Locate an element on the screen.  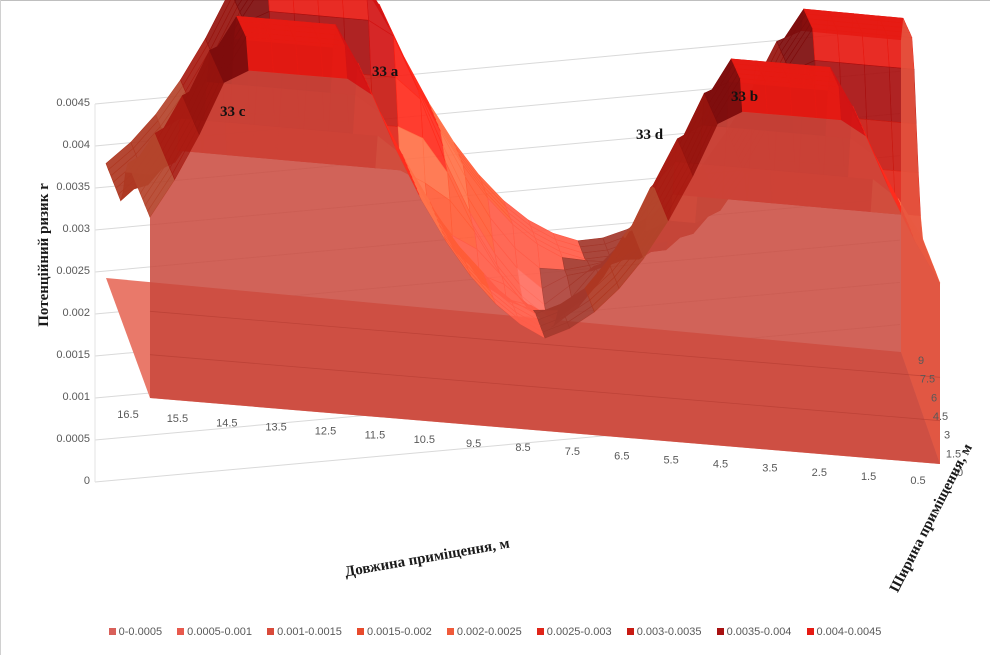
y-tick-label: 1.5 is located at coordinates (953, 454).